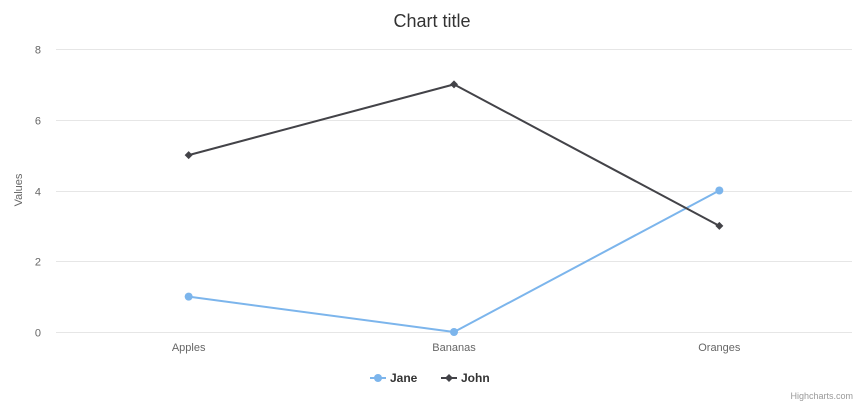 The width and height of the screenshot is (864, 411). What do you see at coordinates (821, 396) in the screenshot?
I see `credits-link: Highcharts.com` at bounding box center [821, 396].